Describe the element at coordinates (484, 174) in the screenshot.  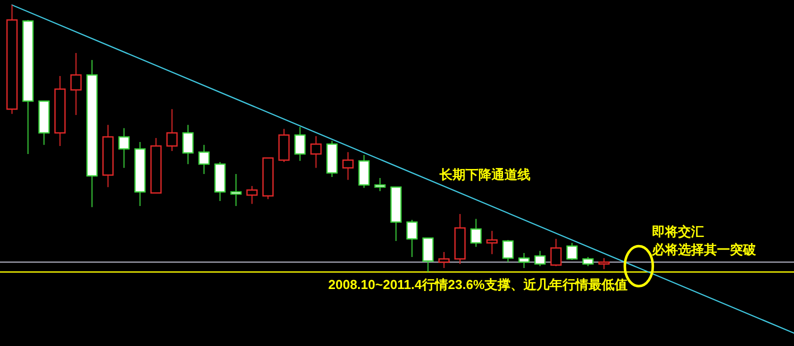
I see `annotation: 长期下降通道线` at that location.